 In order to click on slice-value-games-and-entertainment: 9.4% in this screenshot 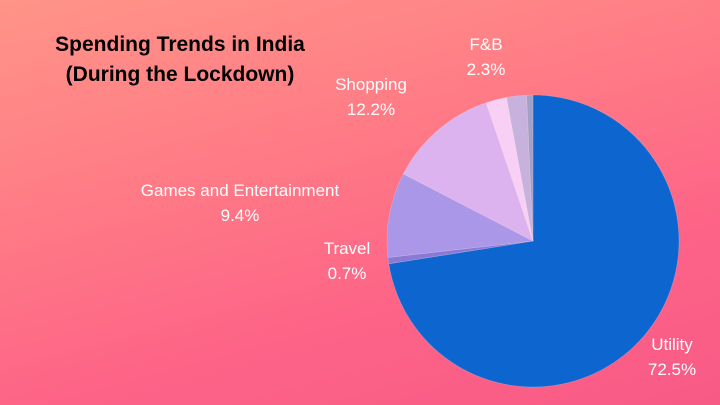, I will do `click(240, 215)`.